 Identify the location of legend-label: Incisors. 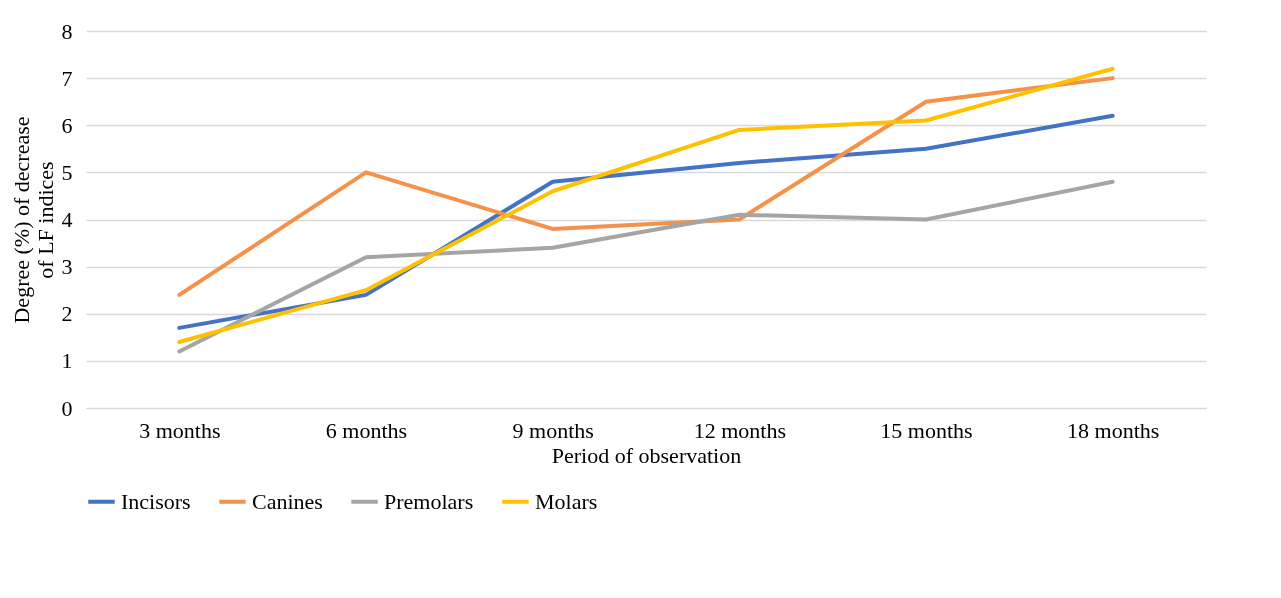
(156, 501).